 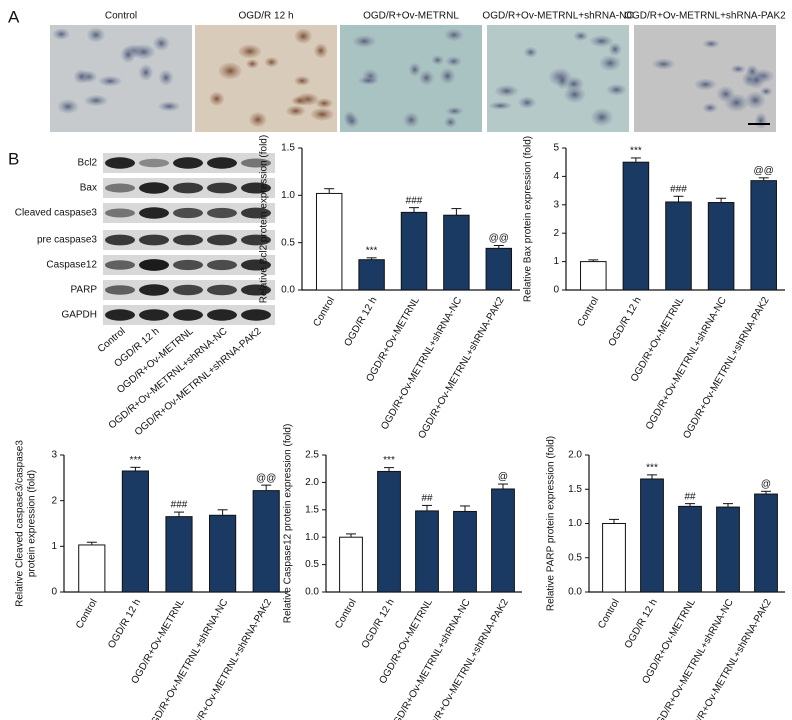 I want to click on blot-column-label: OGD/R+Ov-METRNL+shRNA-PAK2, so click(x=198, y=382).